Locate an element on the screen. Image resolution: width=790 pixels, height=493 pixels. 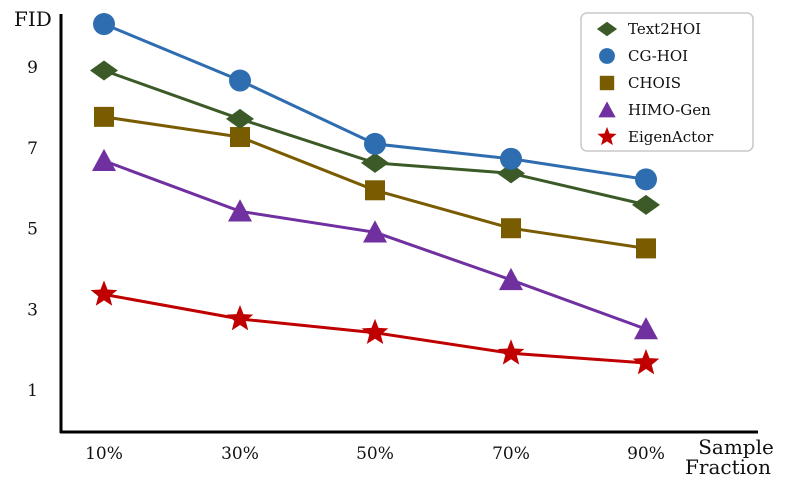
x-axis-title-line2: Fraction is located at coordinates (728, 467).